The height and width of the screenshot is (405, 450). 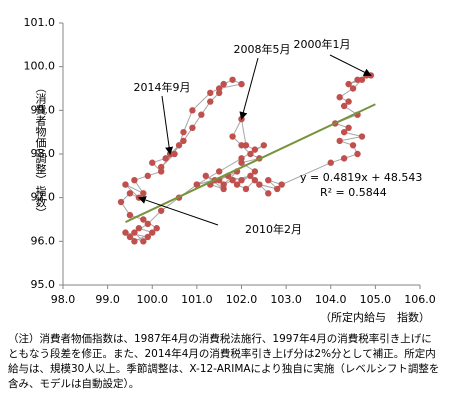 What do you see at coordinates (353, 192) in the screenshot?
I see `trend-r2: R² = 0.5844` at bounding box center [353, 192].